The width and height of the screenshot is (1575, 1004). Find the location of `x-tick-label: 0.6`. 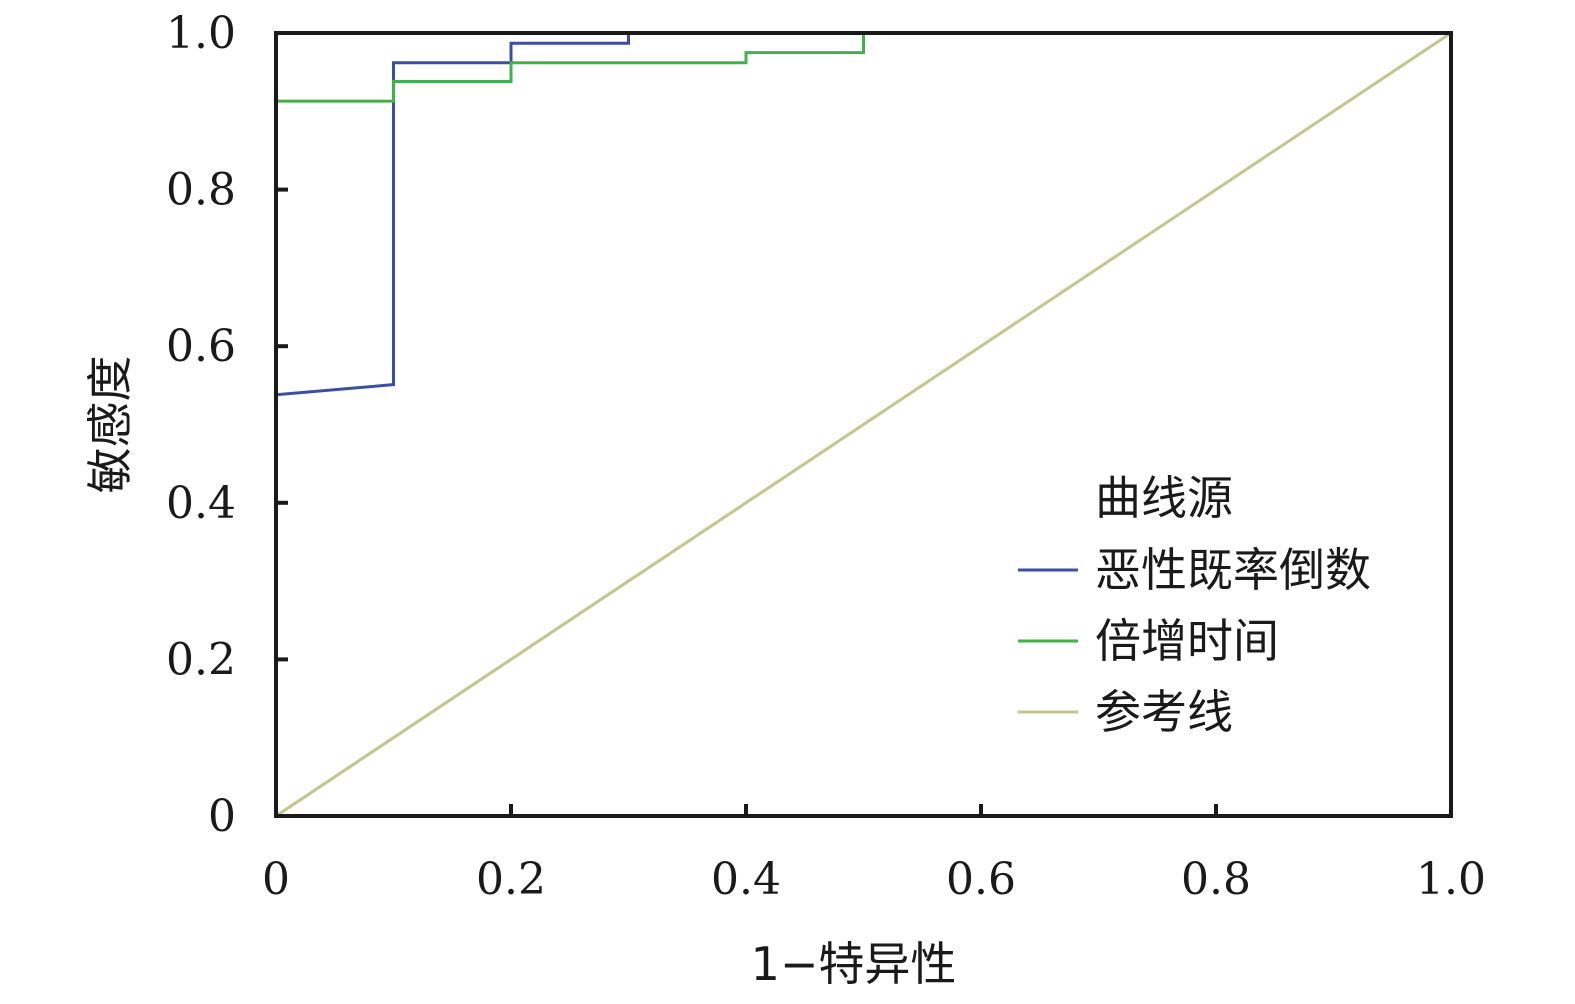

x-tick-label: 0.6 is located at coordinates (981, 879).